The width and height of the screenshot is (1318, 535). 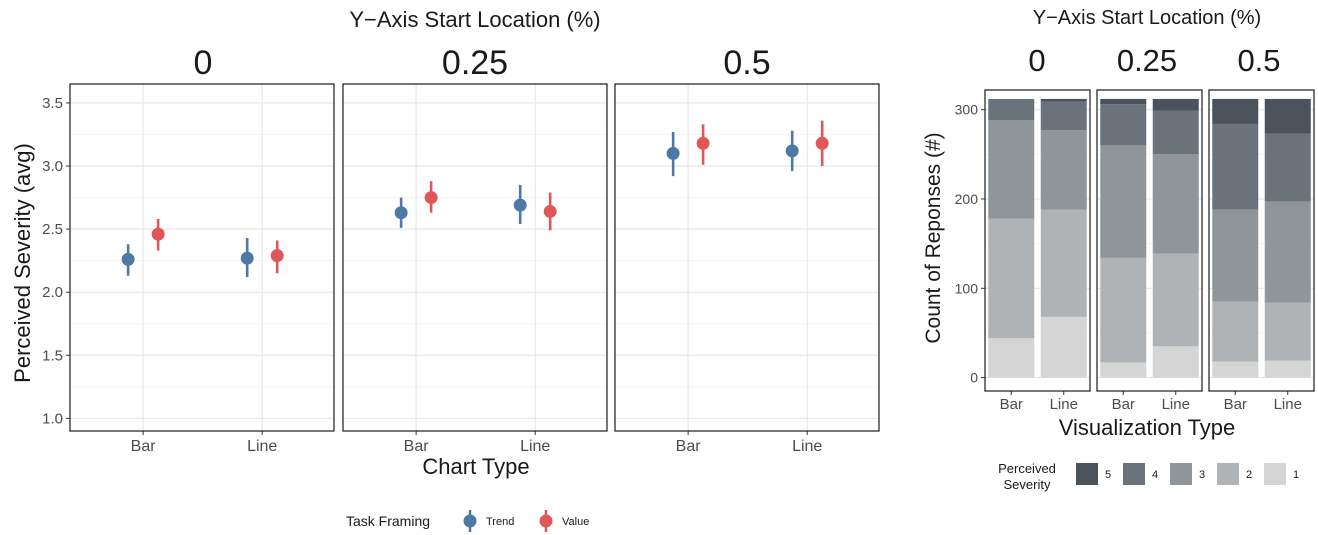 I want to click on y-tick-label: 2.5, so click(x=52, y=229).